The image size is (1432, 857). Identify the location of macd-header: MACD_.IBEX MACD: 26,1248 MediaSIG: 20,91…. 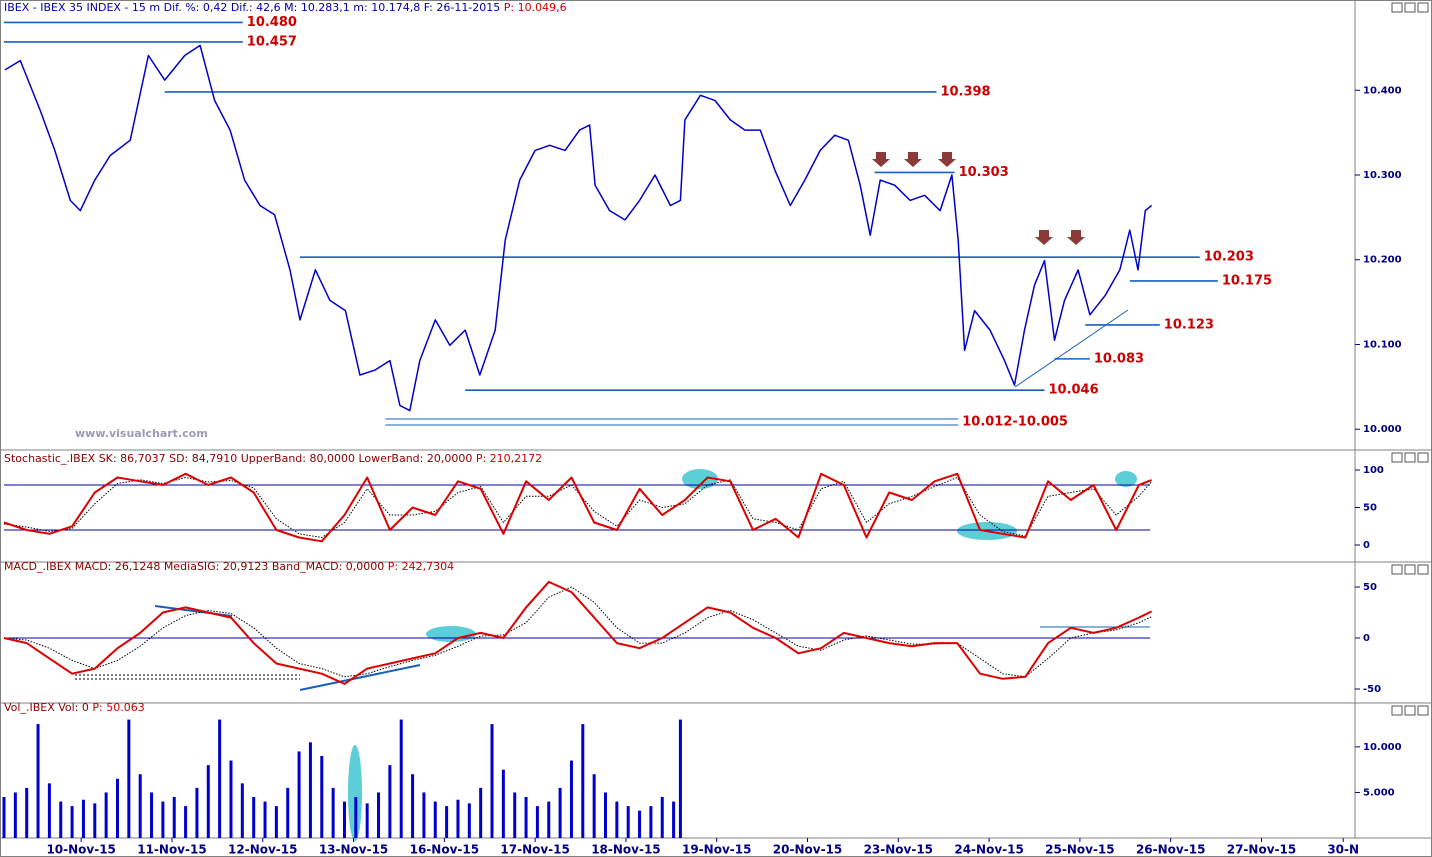
(229, 566).